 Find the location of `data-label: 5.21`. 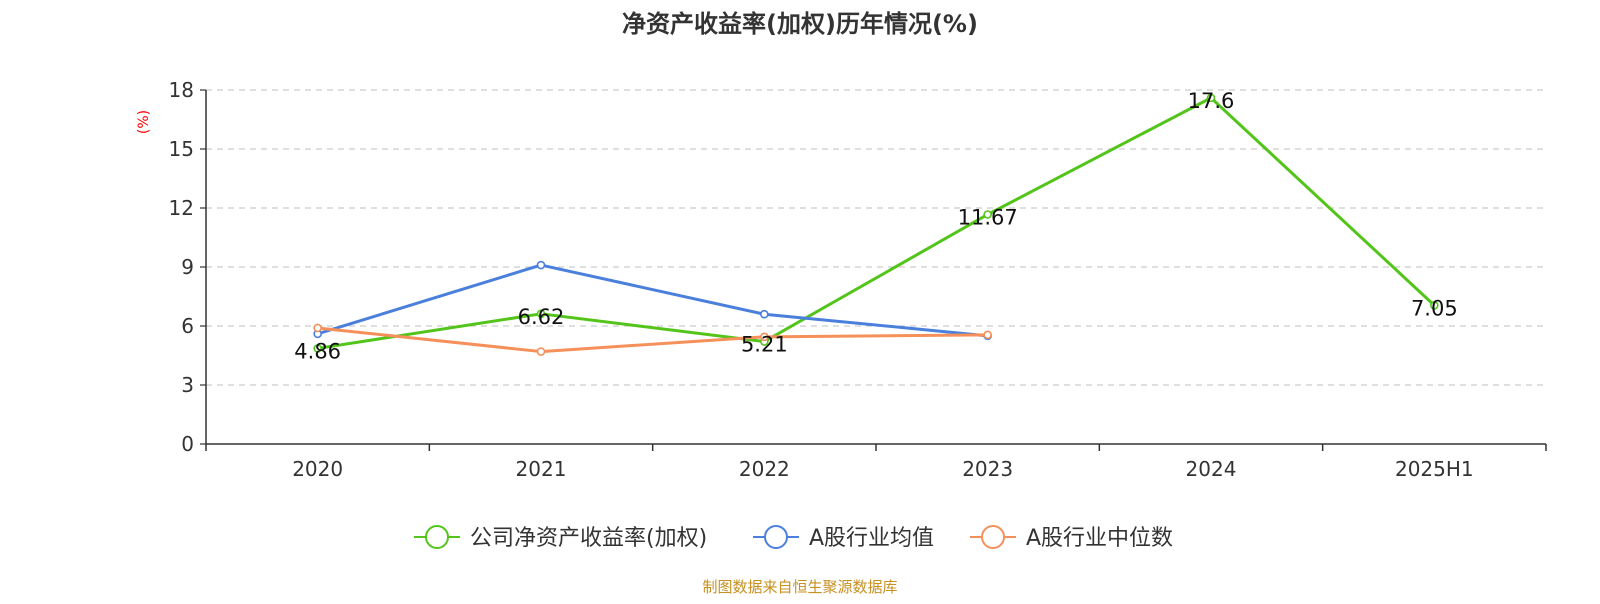

data-label: 5.21 is located at coordinates (764, 345).